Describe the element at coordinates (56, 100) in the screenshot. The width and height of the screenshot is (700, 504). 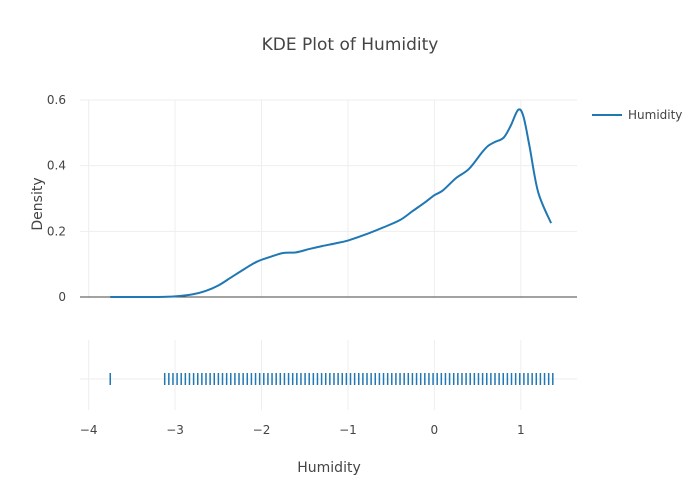
I see `y-tick-label: 0.6` at that location.